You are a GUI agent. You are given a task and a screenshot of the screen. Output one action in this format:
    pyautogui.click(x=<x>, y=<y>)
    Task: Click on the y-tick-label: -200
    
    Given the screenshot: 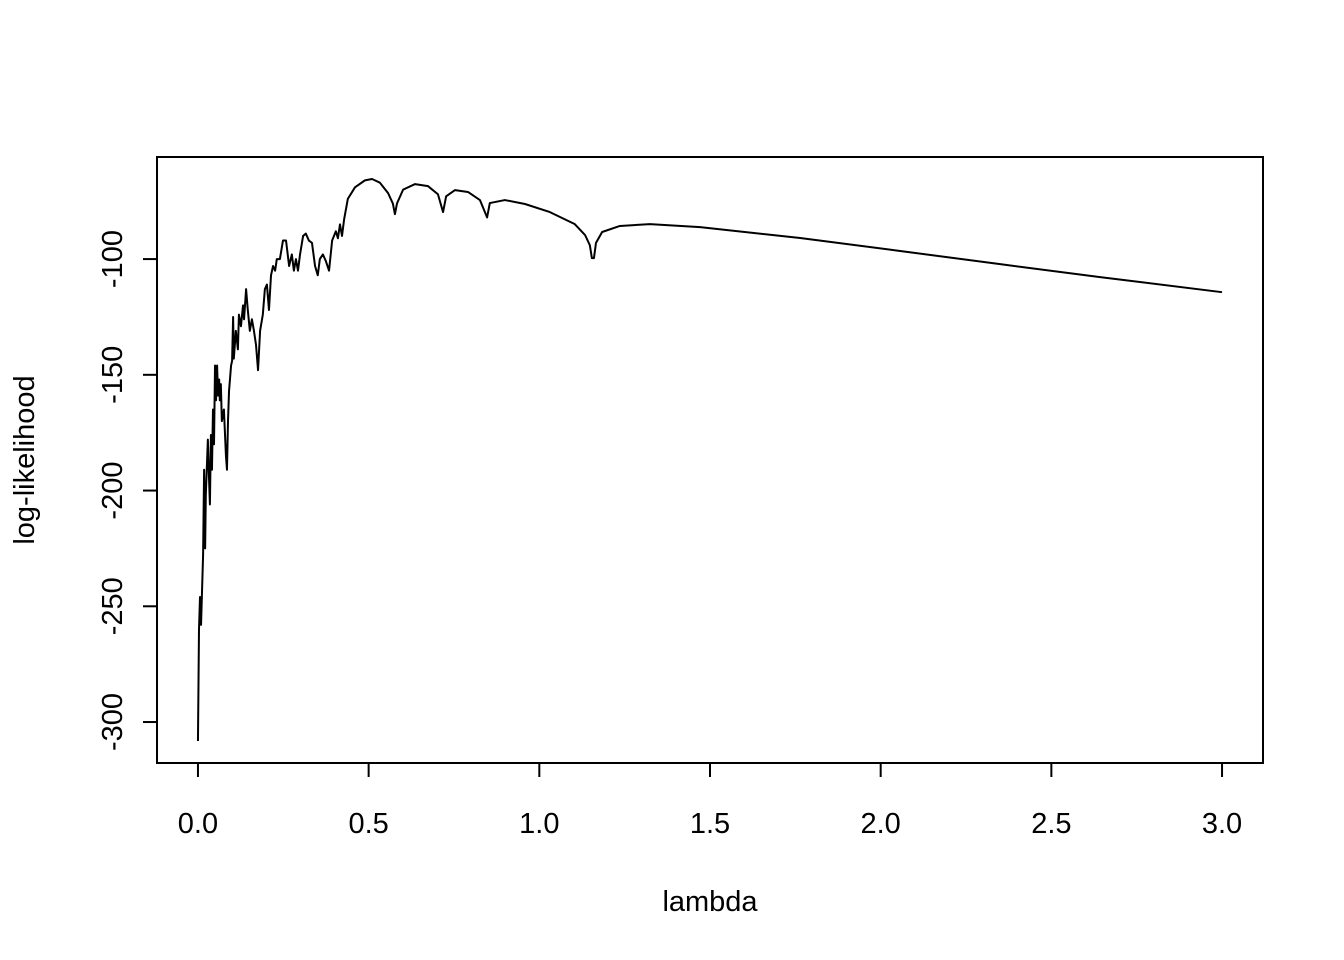 What is the action you would take?
    pyautogui.click(x=113, y=491)
    